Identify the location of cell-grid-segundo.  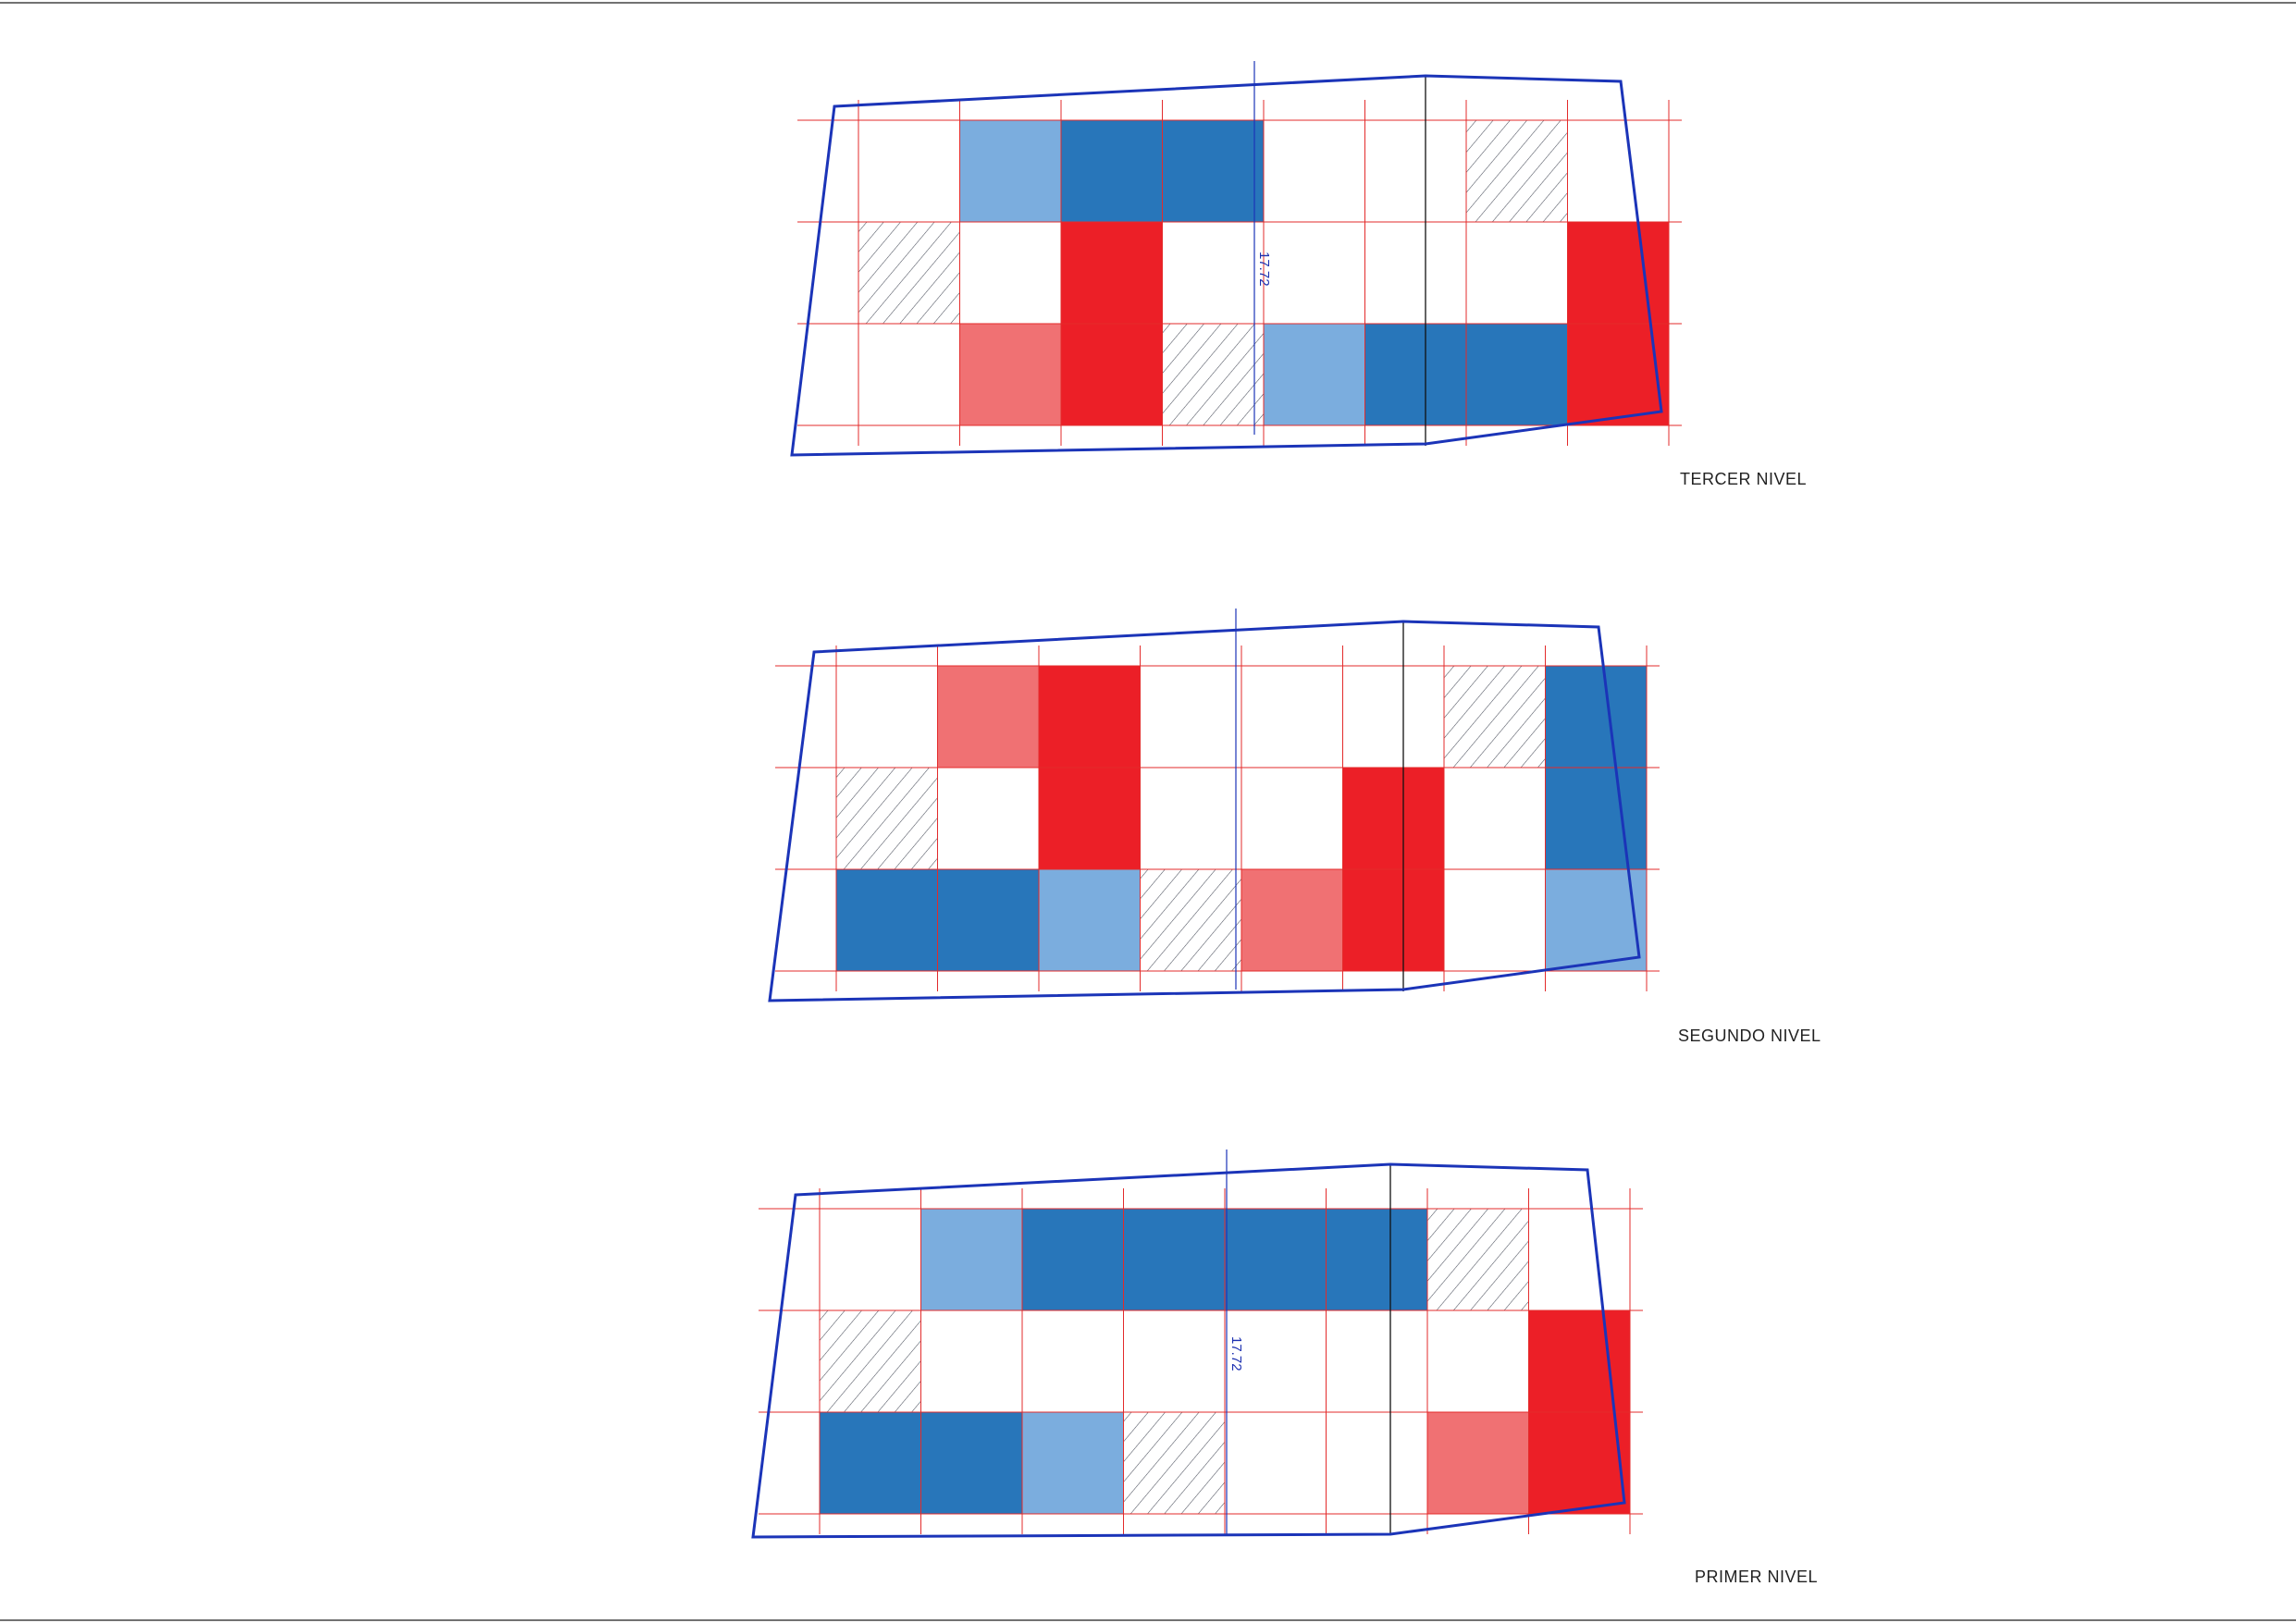
(1241, 818).